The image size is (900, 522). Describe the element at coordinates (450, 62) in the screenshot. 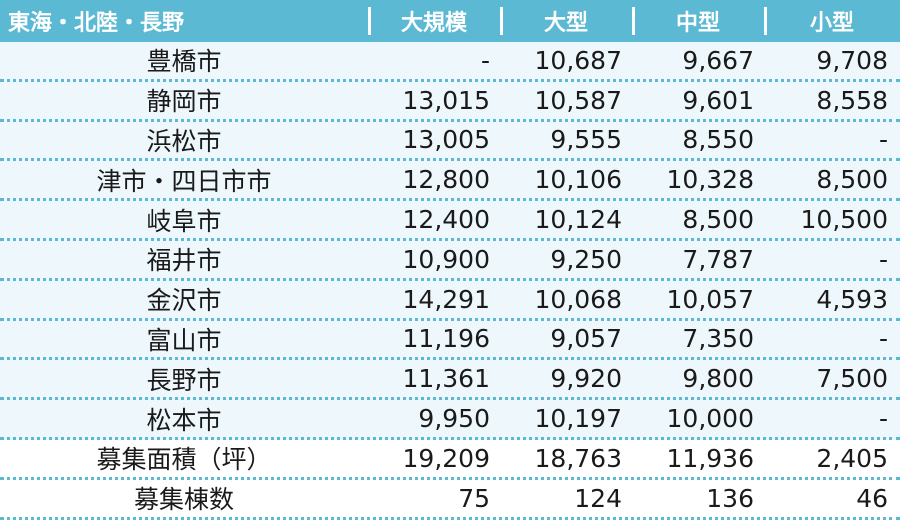

I see `table-row: 豊橋市 - 10,687 9,667 9,708` at that location.